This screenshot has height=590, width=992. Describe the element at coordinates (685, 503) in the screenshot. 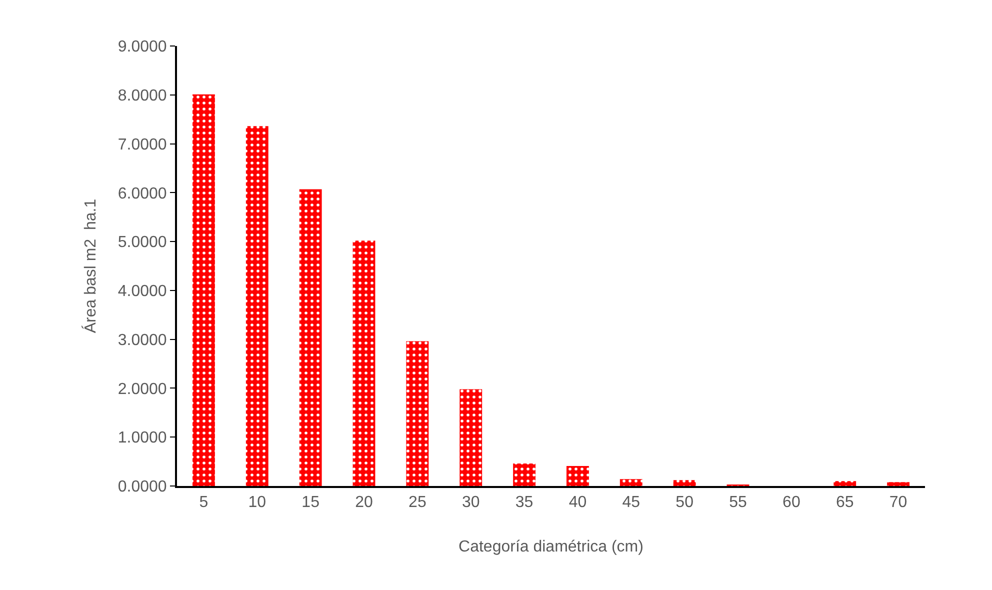

I see `x-tick-label: 50` at that location.